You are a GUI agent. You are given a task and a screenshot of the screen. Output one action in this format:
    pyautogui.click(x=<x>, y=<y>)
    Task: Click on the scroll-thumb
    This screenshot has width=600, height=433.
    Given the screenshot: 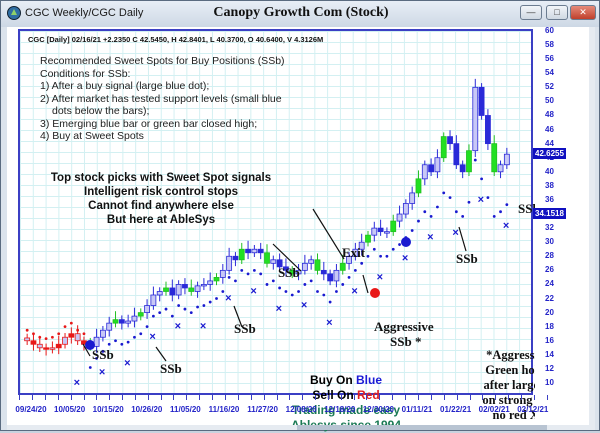 What is the action you would take?
    pyautogui.click(x=422, y=427)
    